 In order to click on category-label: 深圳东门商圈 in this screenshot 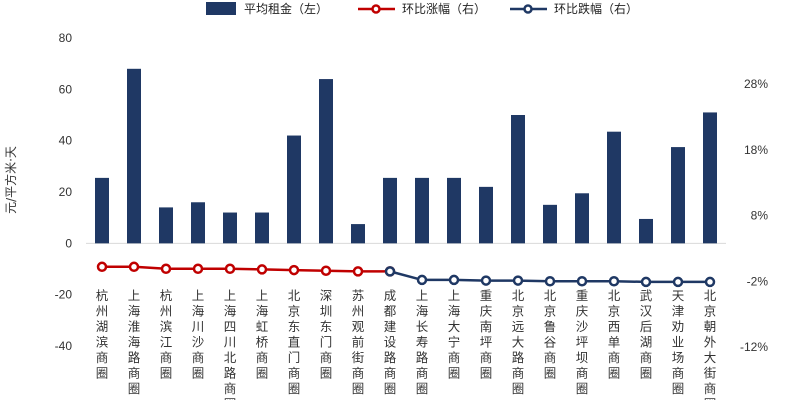, I will do `click(326, 334)`.